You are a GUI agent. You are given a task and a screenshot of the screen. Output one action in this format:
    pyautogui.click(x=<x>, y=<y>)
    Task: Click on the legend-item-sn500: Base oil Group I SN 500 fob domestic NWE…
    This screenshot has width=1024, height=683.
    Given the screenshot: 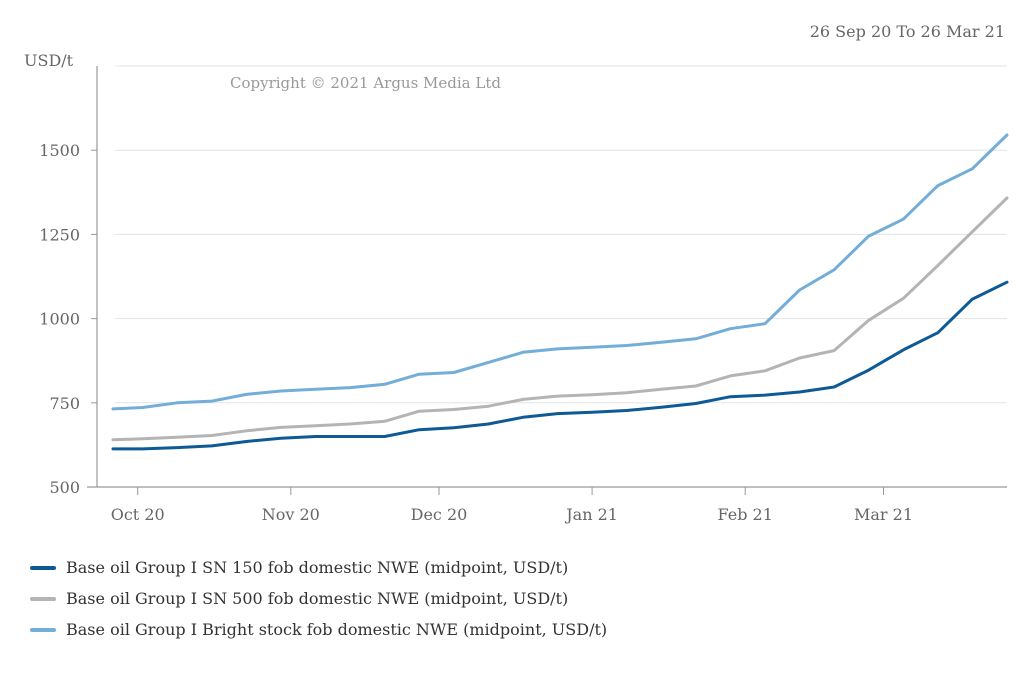 What is the action you would take?
    pyautogui.click(x=318, y=598)
    